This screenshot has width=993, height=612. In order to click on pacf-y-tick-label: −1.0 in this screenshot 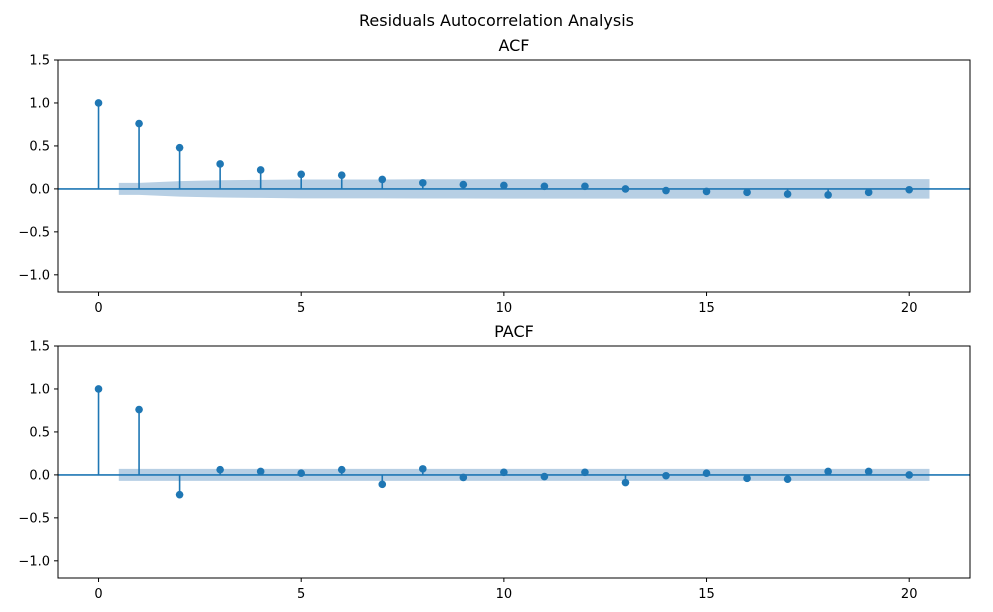, I will do `click(34, 561)`.